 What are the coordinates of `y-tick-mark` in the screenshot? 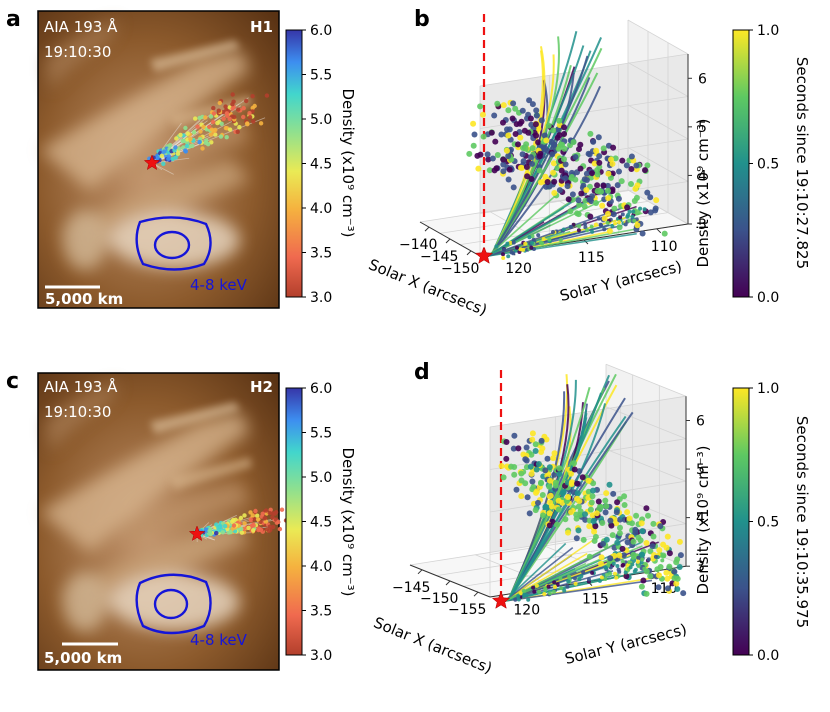 It's located at (659, 231).